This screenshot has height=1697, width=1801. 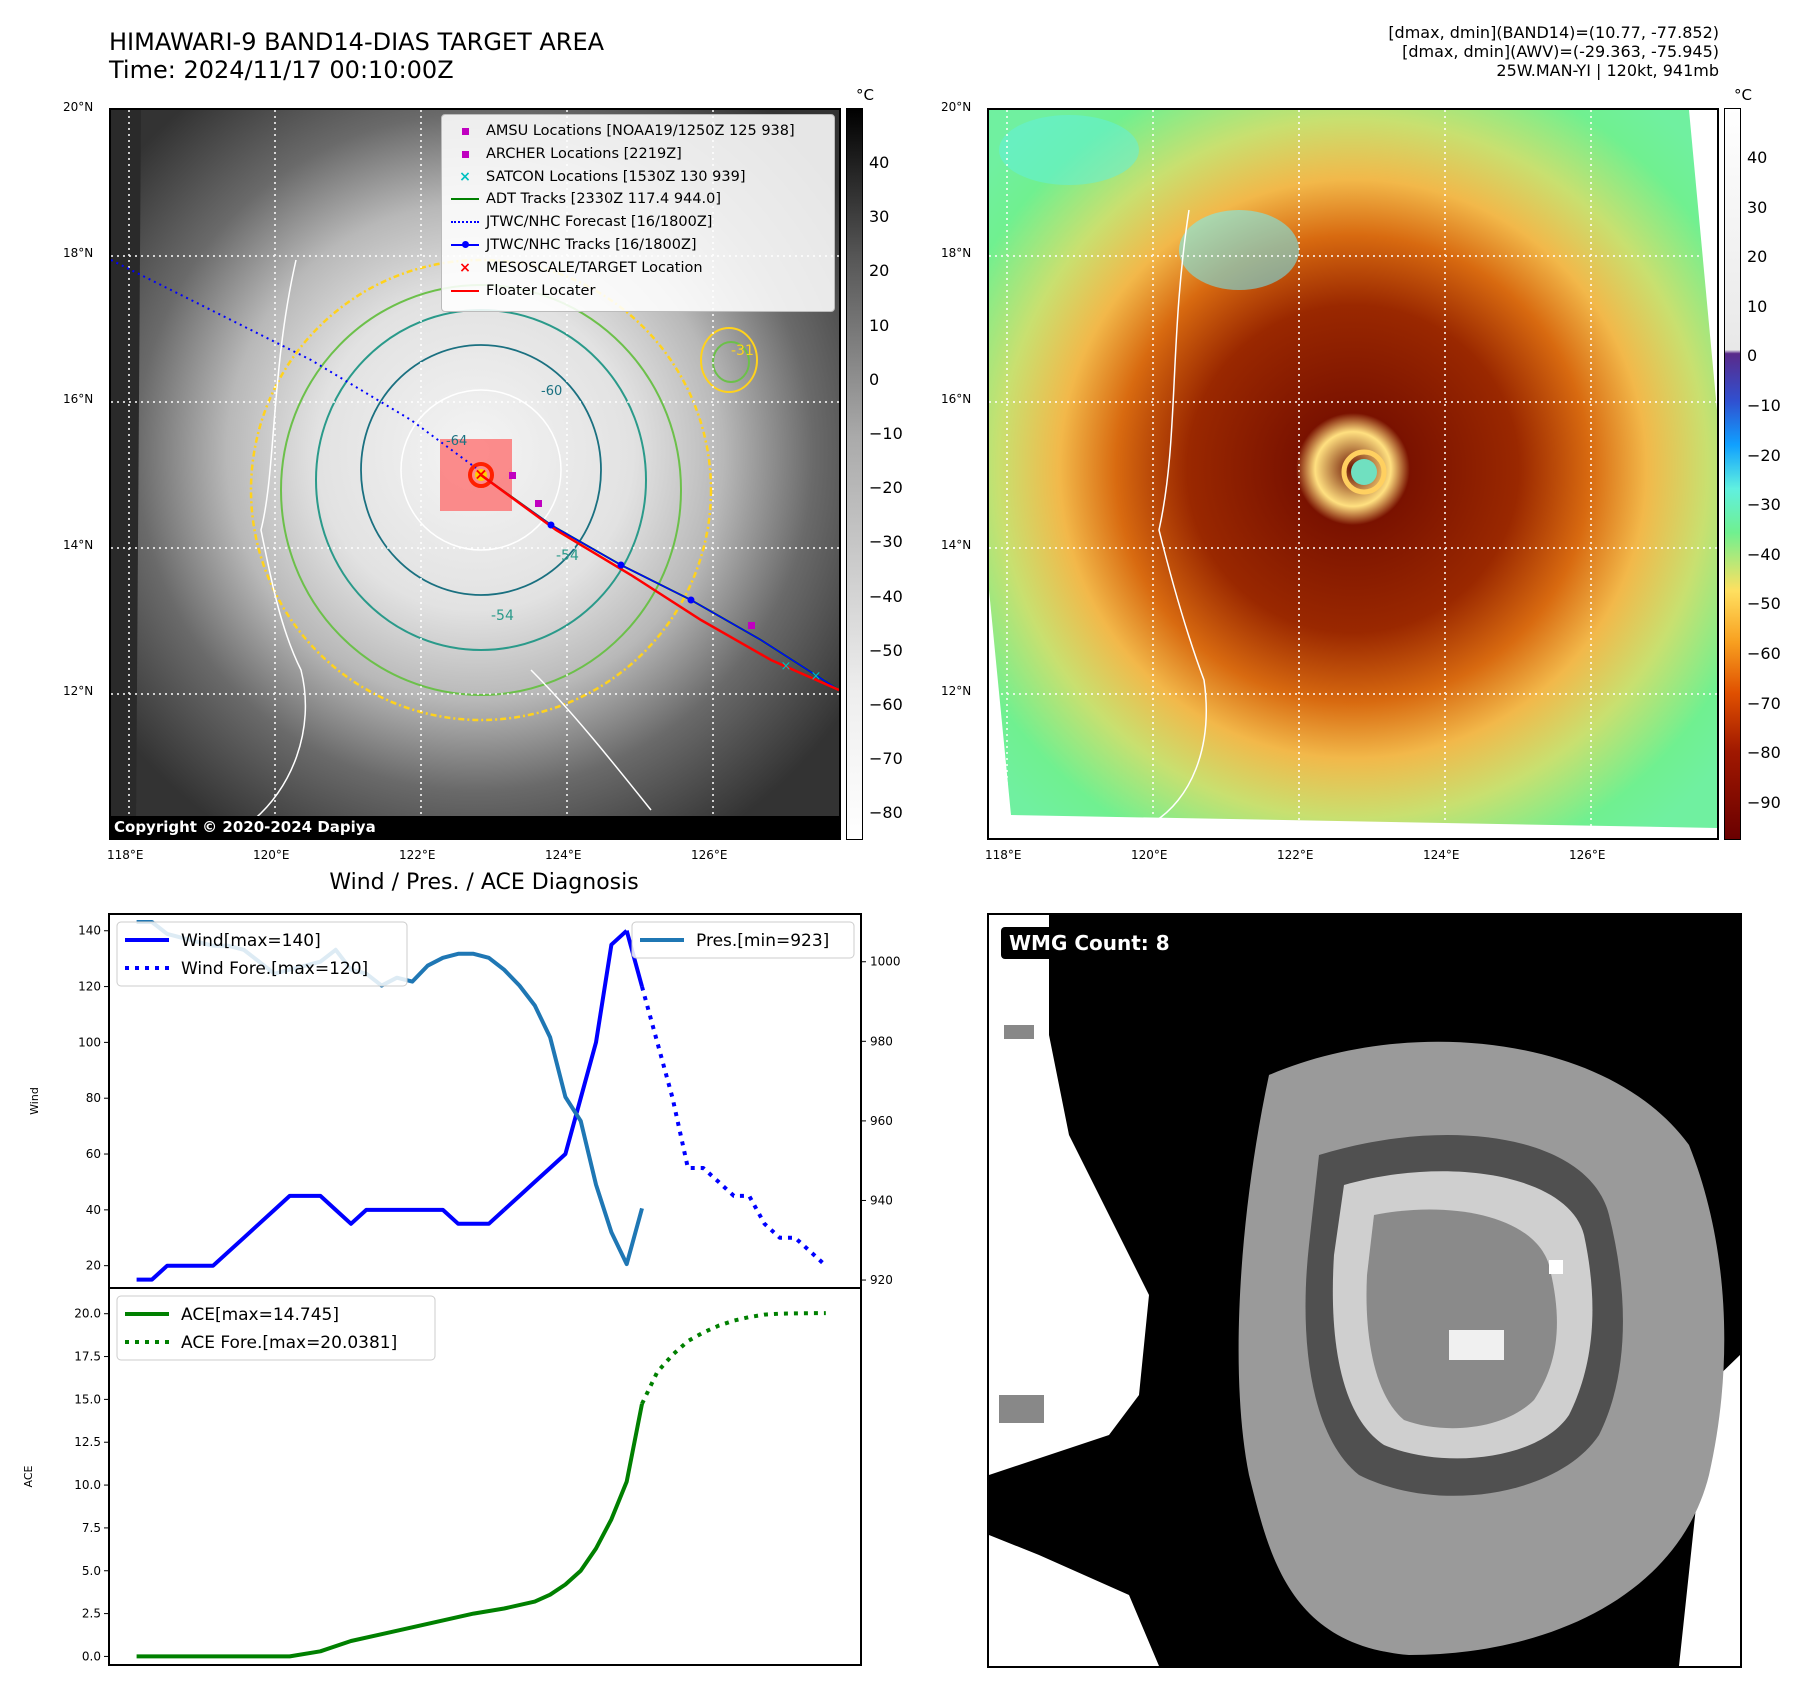 I want to click on legend-item: JTWC/NHC Tracks [16/1800Z], so click(x=572, y=245).